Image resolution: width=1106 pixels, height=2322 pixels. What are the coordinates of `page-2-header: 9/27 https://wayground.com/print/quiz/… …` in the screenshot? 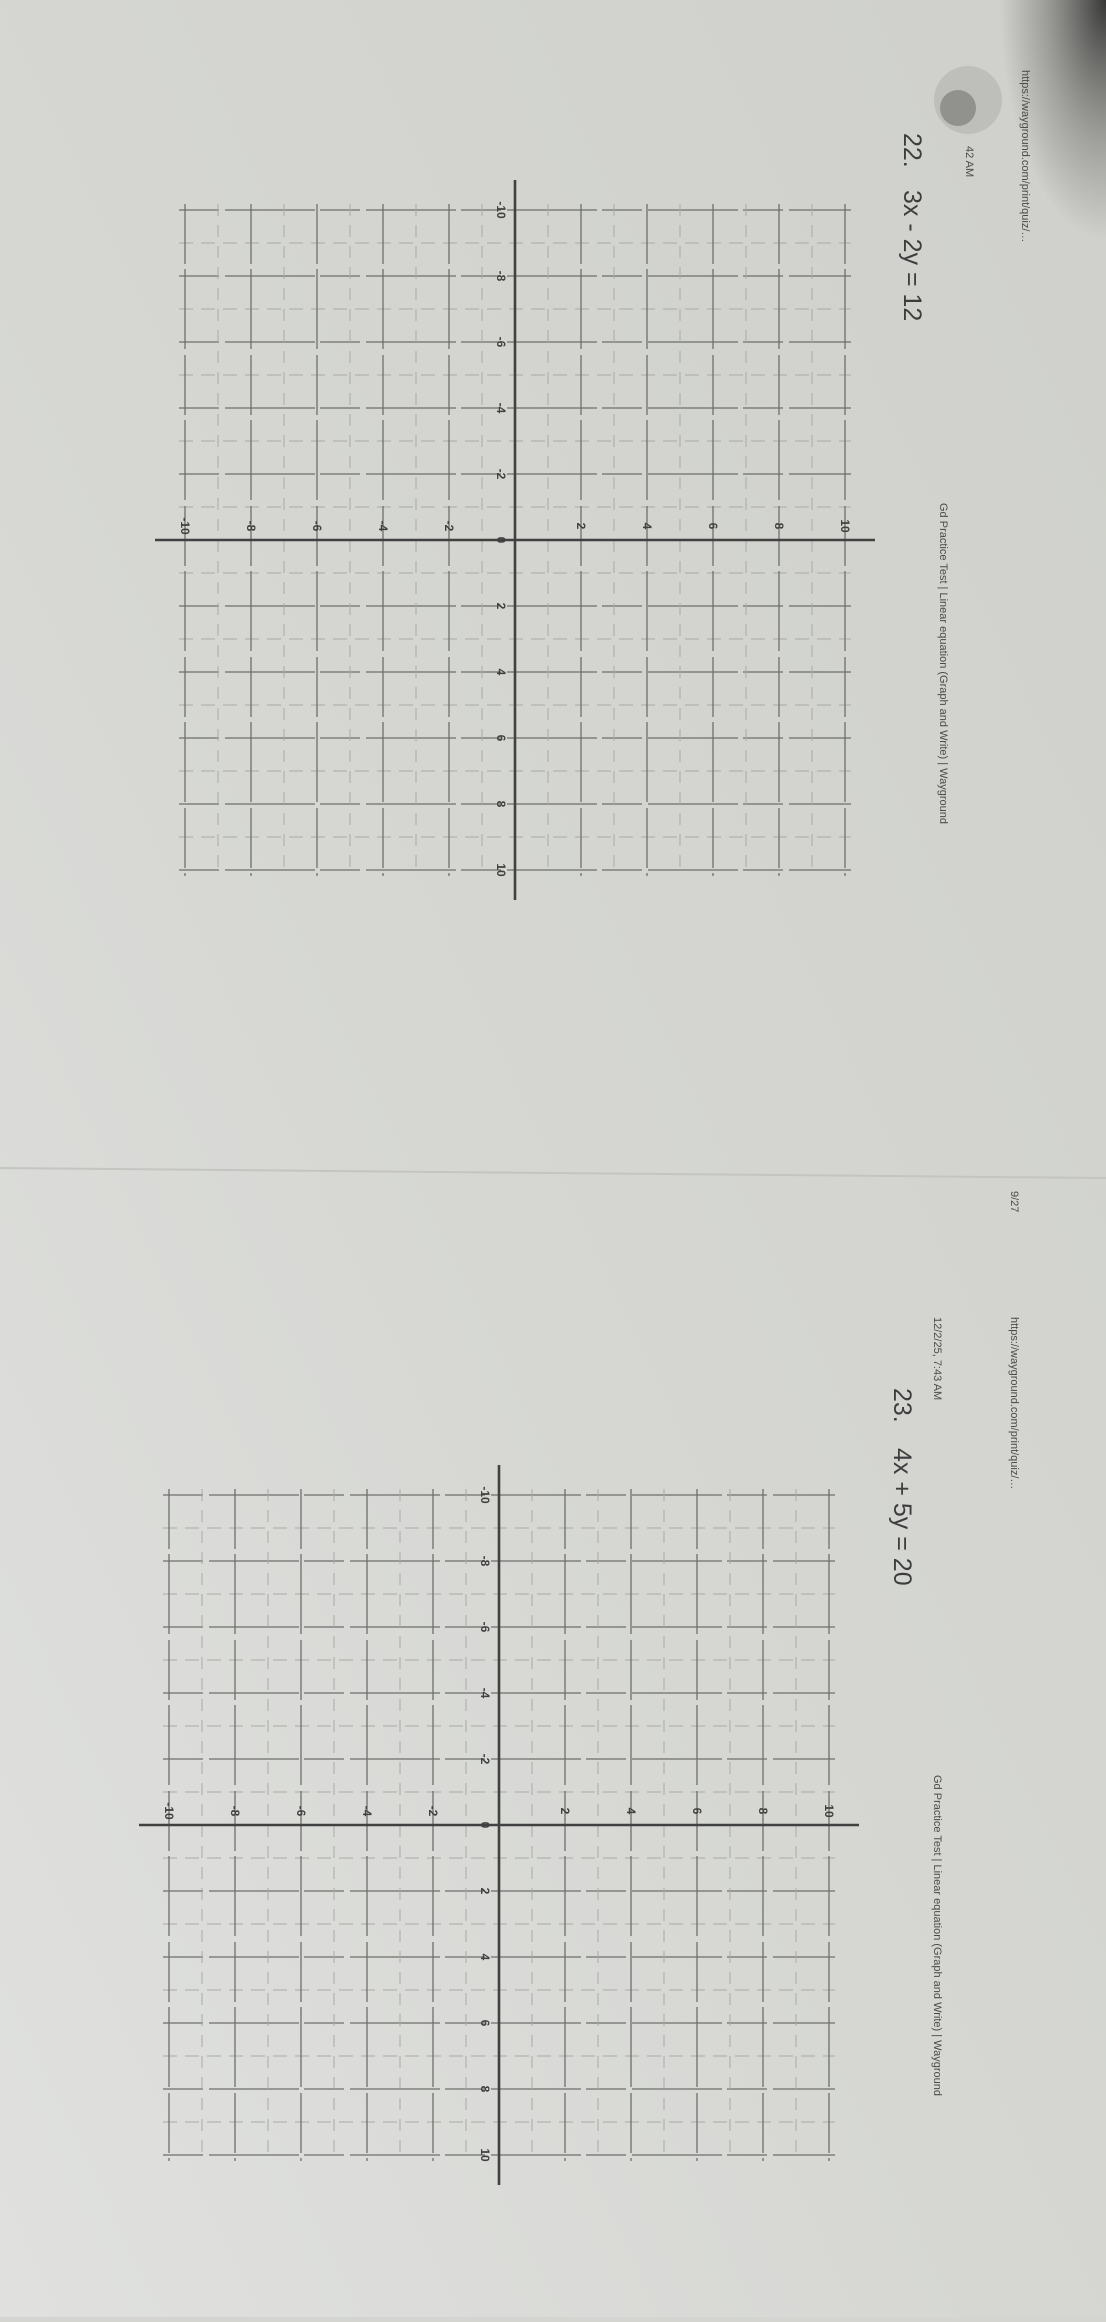 It's located at (954, 1643).